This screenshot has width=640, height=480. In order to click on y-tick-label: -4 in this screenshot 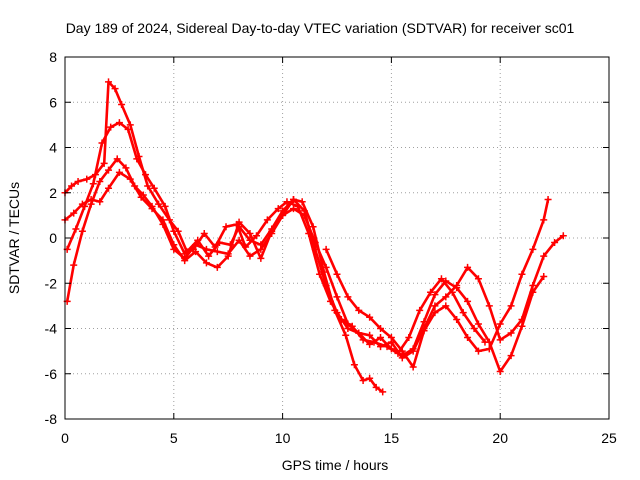, I will do `click(51, 329)`.